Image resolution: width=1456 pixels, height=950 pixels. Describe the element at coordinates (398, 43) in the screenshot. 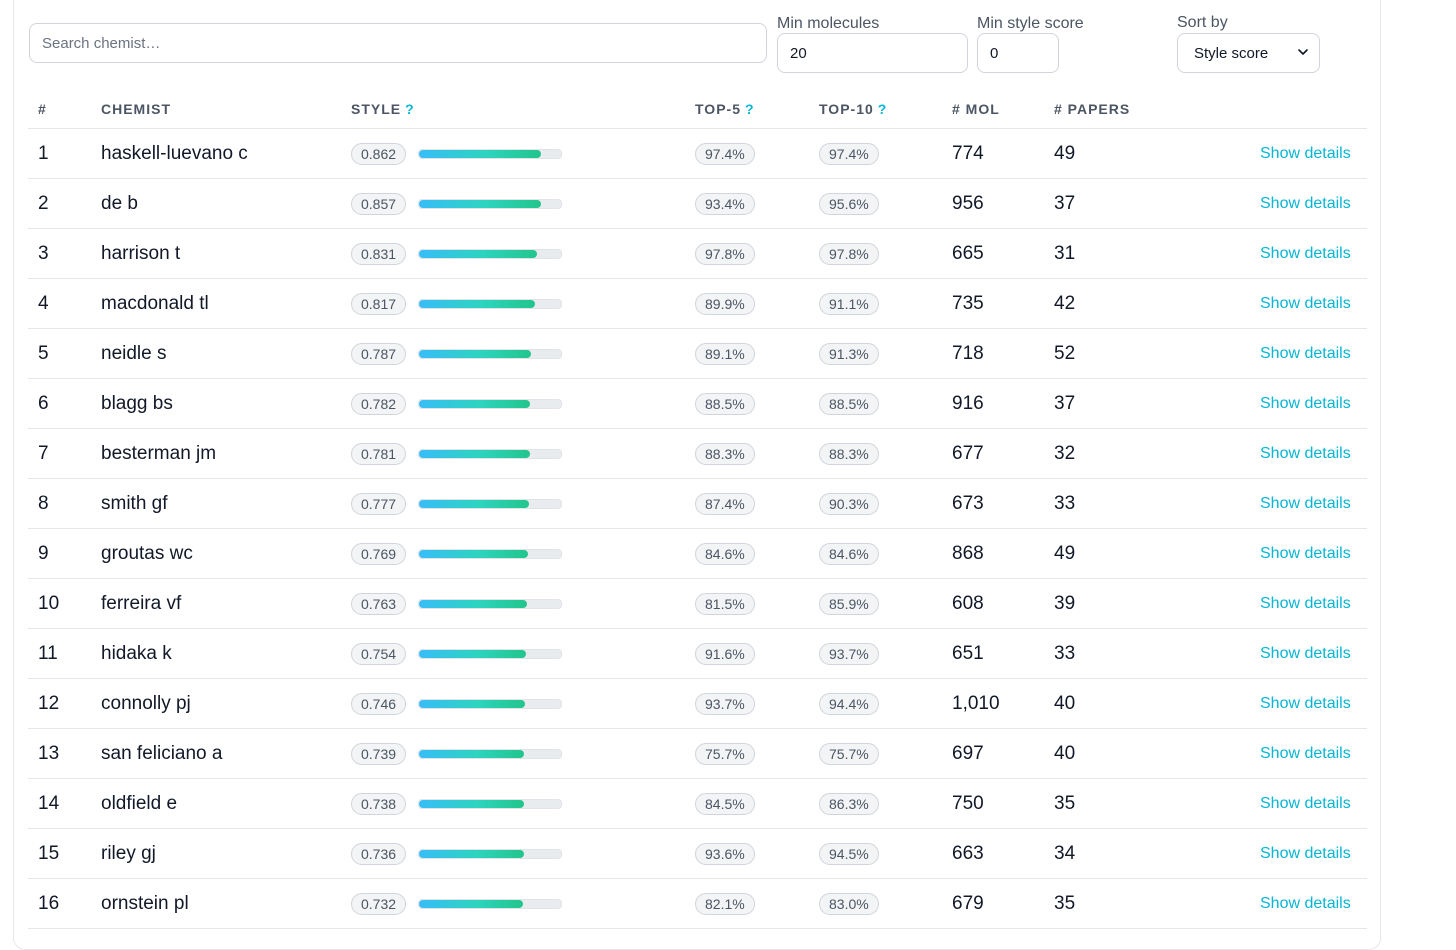

I see `search-input` at that location.